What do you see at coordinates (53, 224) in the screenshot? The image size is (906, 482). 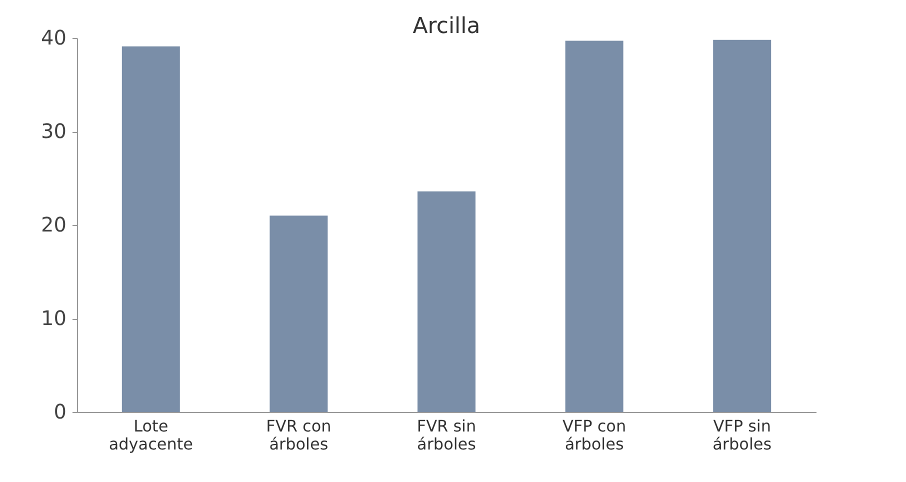 I see `y-tick-label: 20` at bounding box center [53, 224].